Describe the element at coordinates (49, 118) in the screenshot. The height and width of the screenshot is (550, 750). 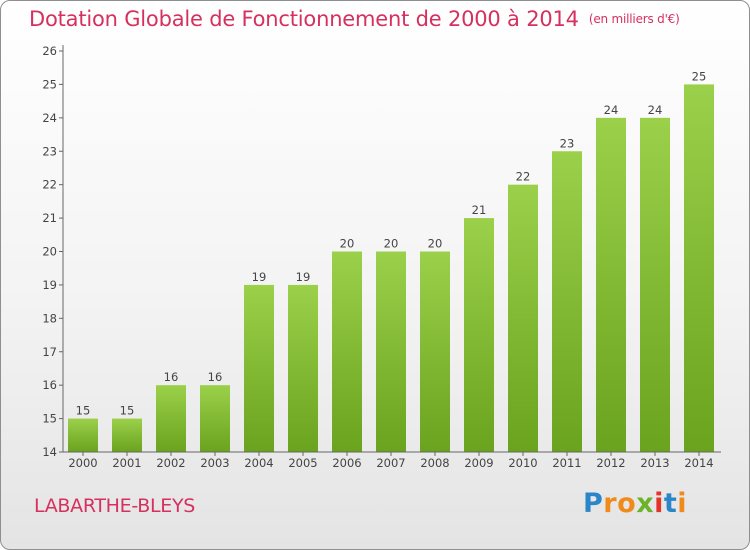
I see `y-tick-label: 24` at that location.